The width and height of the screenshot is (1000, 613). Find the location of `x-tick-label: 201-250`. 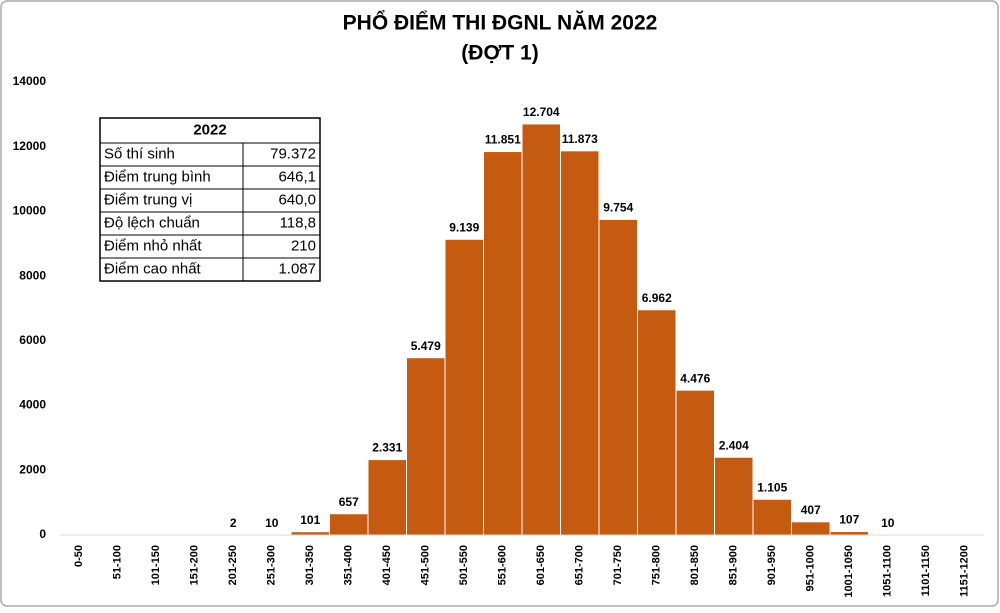

x-tick-label: 201-250 is located at coordinates (233, 565).